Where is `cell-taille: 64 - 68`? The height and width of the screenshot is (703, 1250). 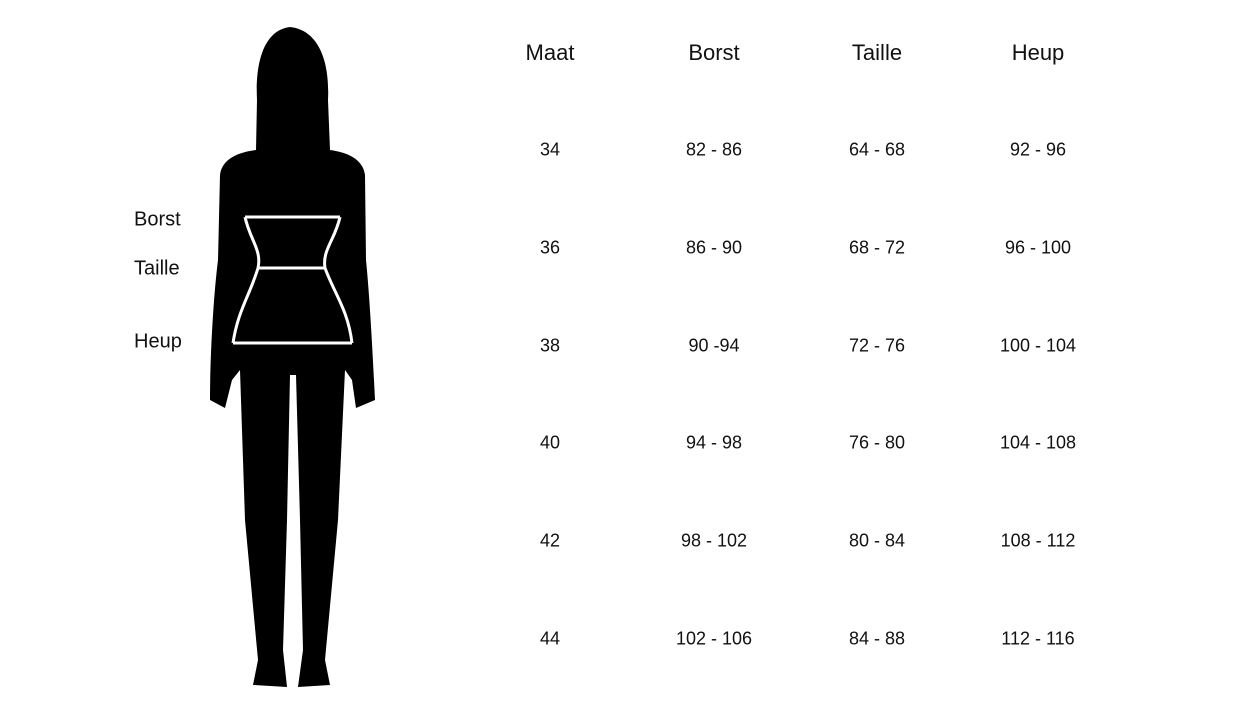
cell-taille: 64 - 68 is located at coordinates (877, 149).